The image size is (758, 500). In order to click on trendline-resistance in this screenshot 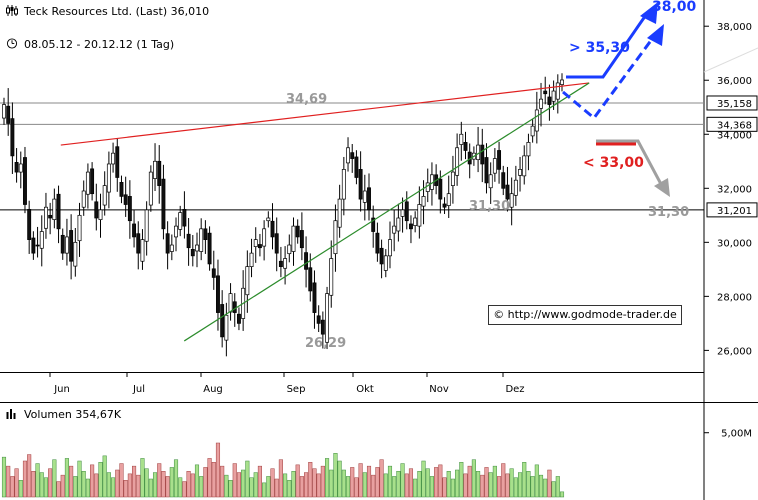, I will do `click(325, 114)`.